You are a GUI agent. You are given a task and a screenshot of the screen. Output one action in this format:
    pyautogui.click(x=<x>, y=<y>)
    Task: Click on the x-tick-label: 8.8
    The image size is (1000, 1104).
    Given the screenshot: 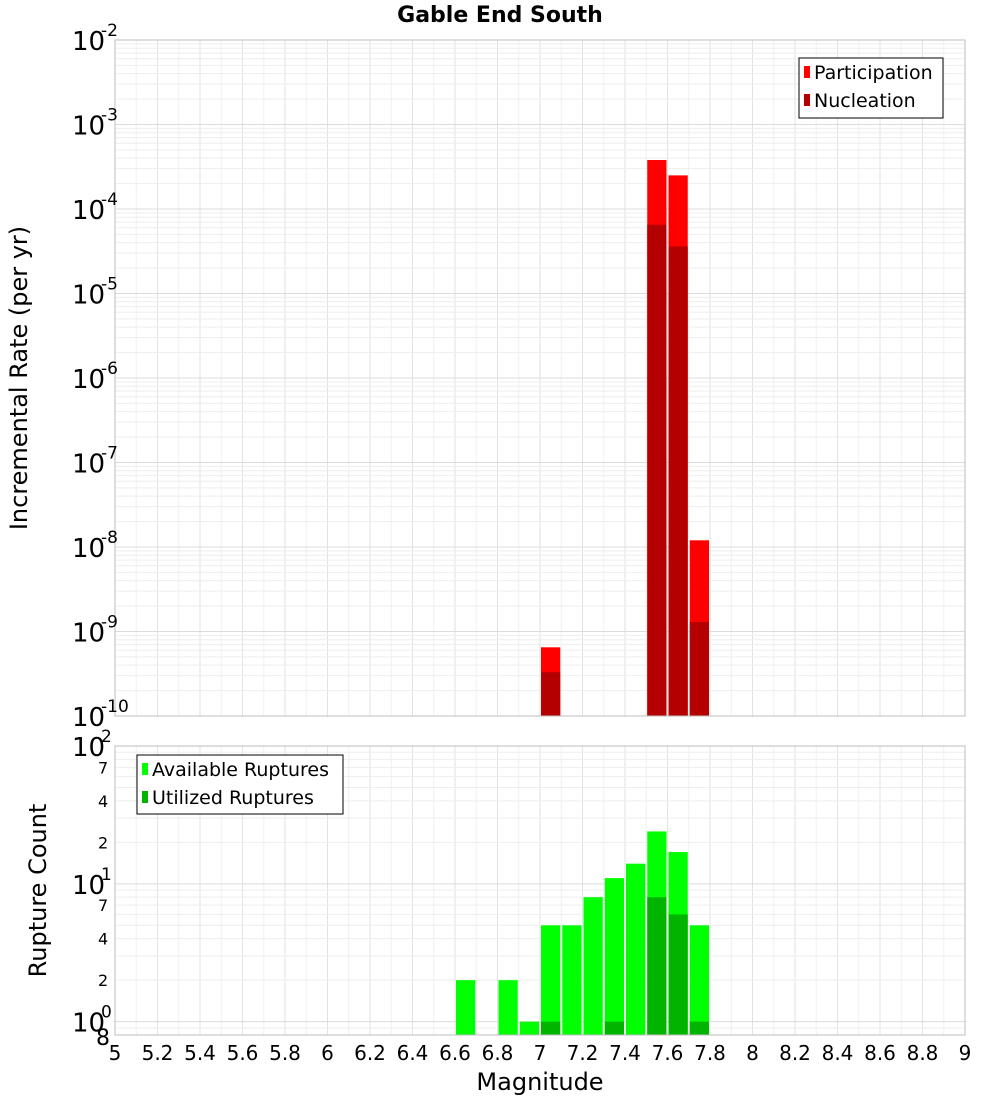 What is the action you would take?
    pyautogui.click(x=923, y=1053)
    